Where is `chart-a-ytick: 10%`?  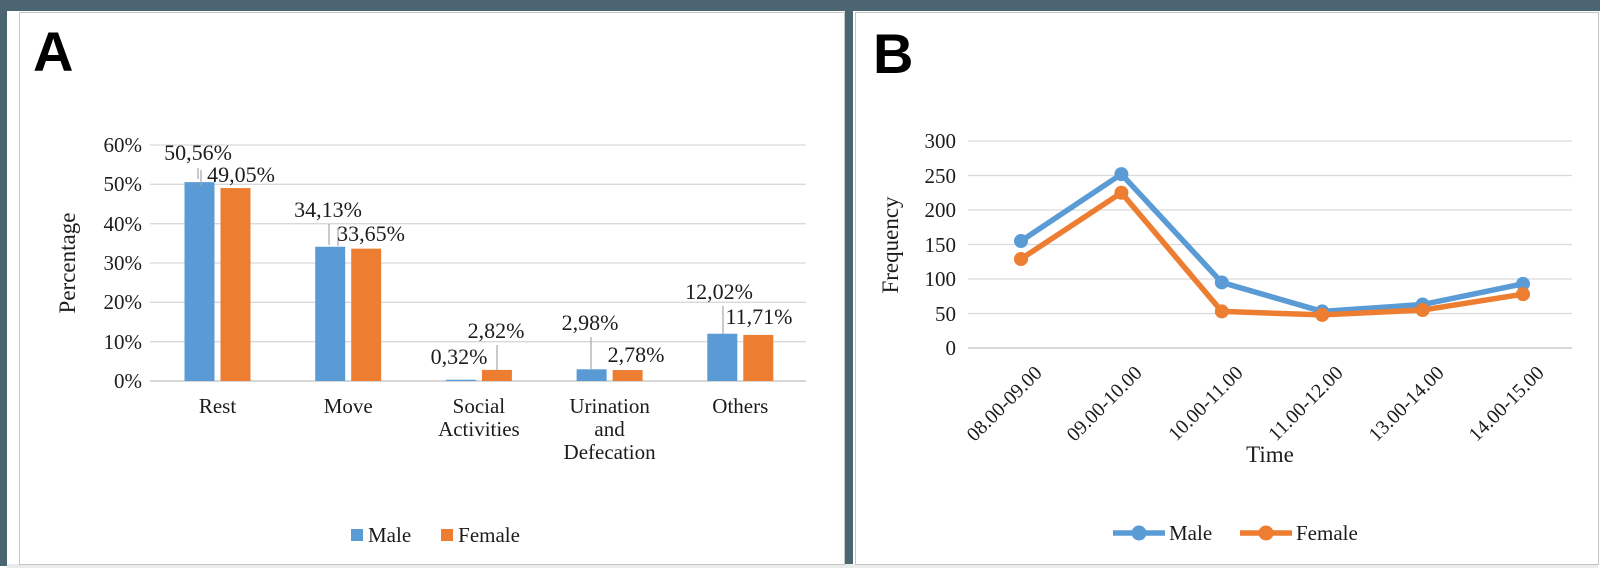 chart-a-ytick: 10% is located at coordinates (123, 341).